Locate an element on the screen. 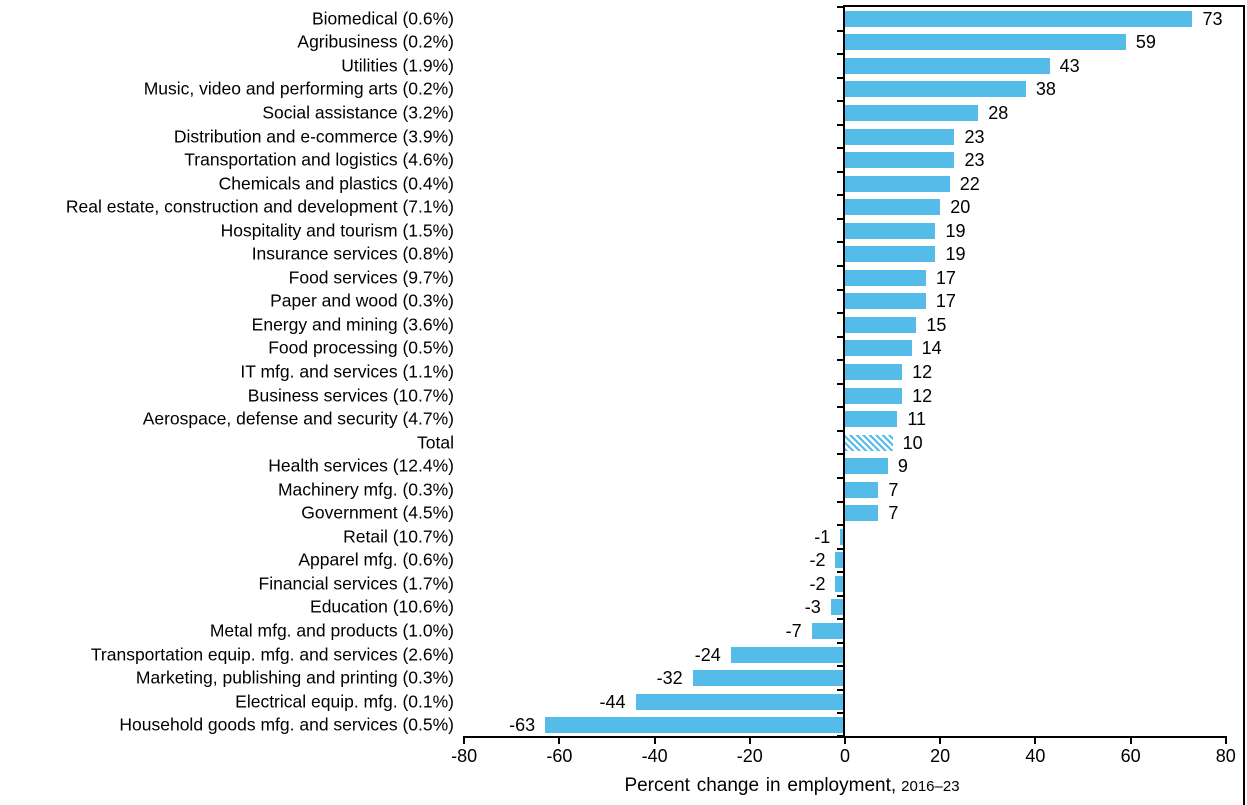 Image resolution: width=1247 pixels, height=805 pixels. x-axis-title: Percent change in employment, 2016–23 is located at coordinates (791, 785).